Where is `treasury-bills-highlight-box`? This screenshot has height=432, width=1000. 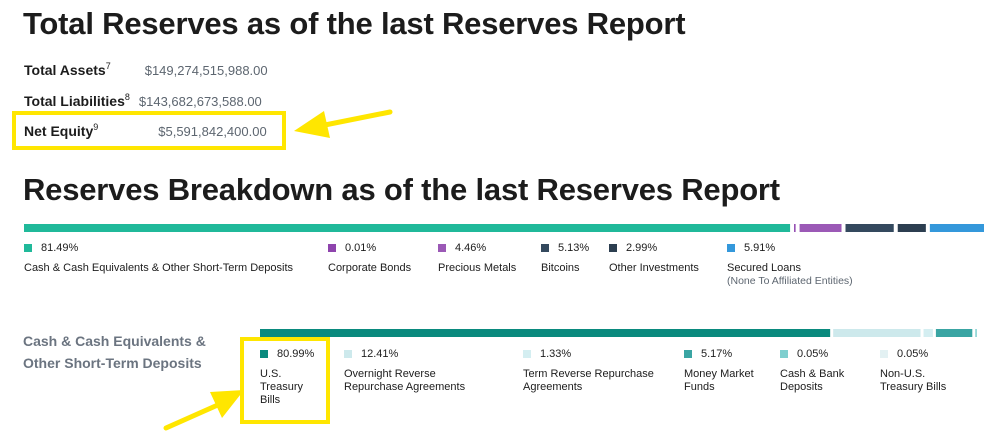
treasury-bills-highlight-box is located at coordinates (285, 380).